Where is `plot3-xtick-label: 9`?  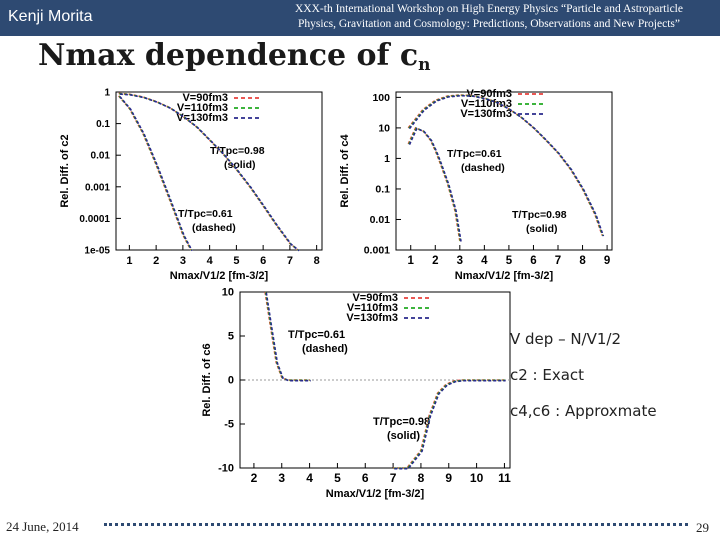 plot3-xtick-label: 9 is located at coordinates (448, 478).